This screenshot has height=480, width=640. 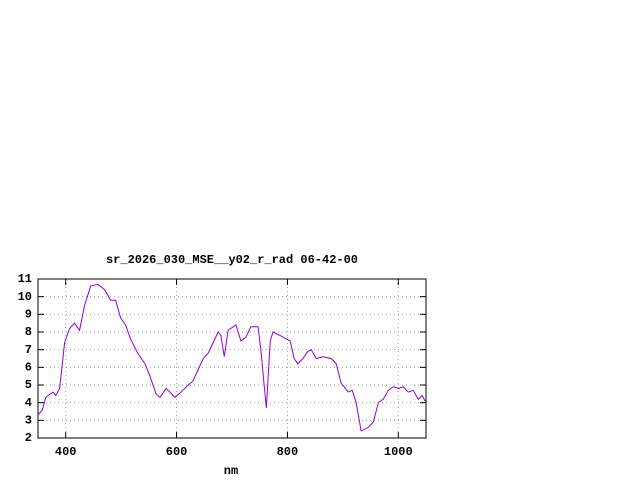 What do you see at coordinates (28, 350) in the screenshot?
I see `y-tick-label: 7` at bounding box center [28, 350].